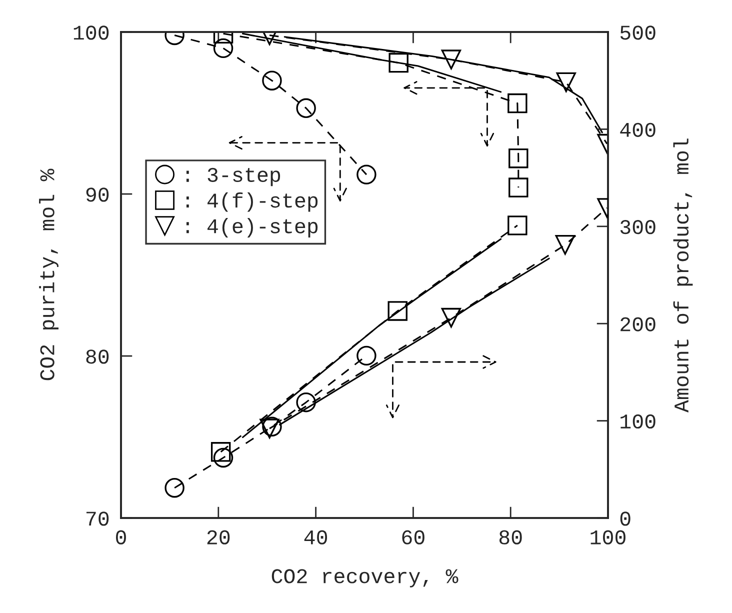  Describe the element at coordinates (121, 537) in the screenshot. I see `x-tick-label: 0` at that location.